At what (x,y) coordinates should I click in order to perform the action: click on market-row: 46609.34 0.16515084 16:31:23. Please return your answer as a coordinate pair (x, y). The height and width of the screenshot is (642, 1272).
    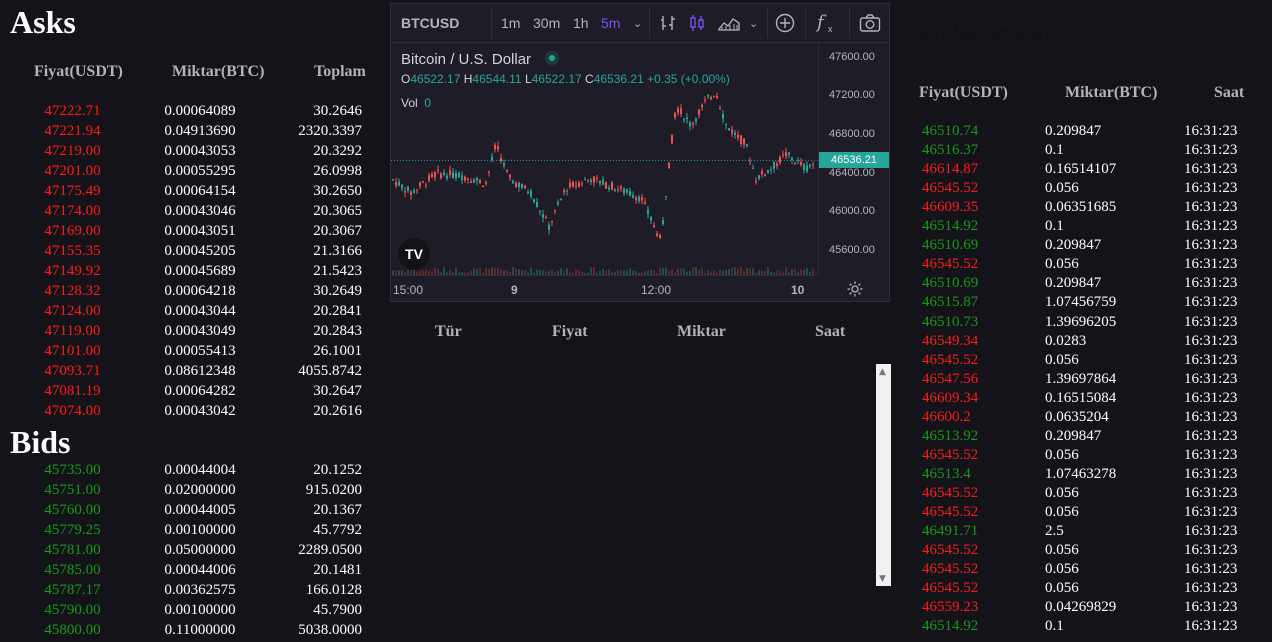
    Looking at the image, I should click on (1083, 399).